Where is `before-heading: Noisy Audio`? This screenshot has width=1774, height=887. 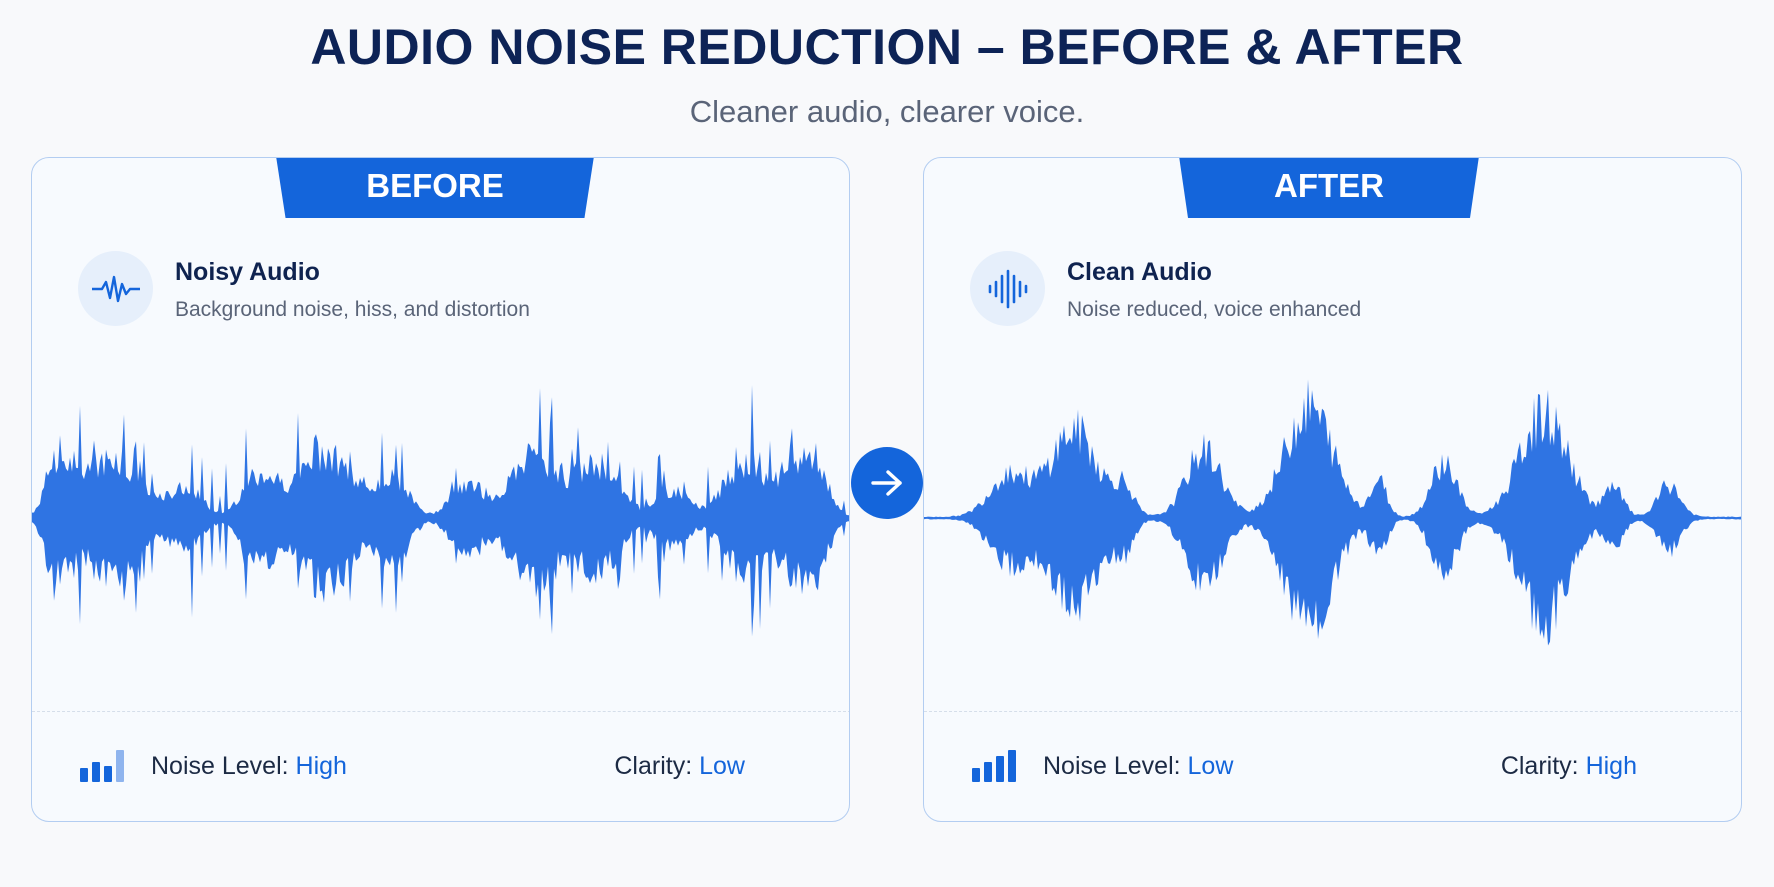
before-heading: Noisy Audio is located at coordinates (247, 272).